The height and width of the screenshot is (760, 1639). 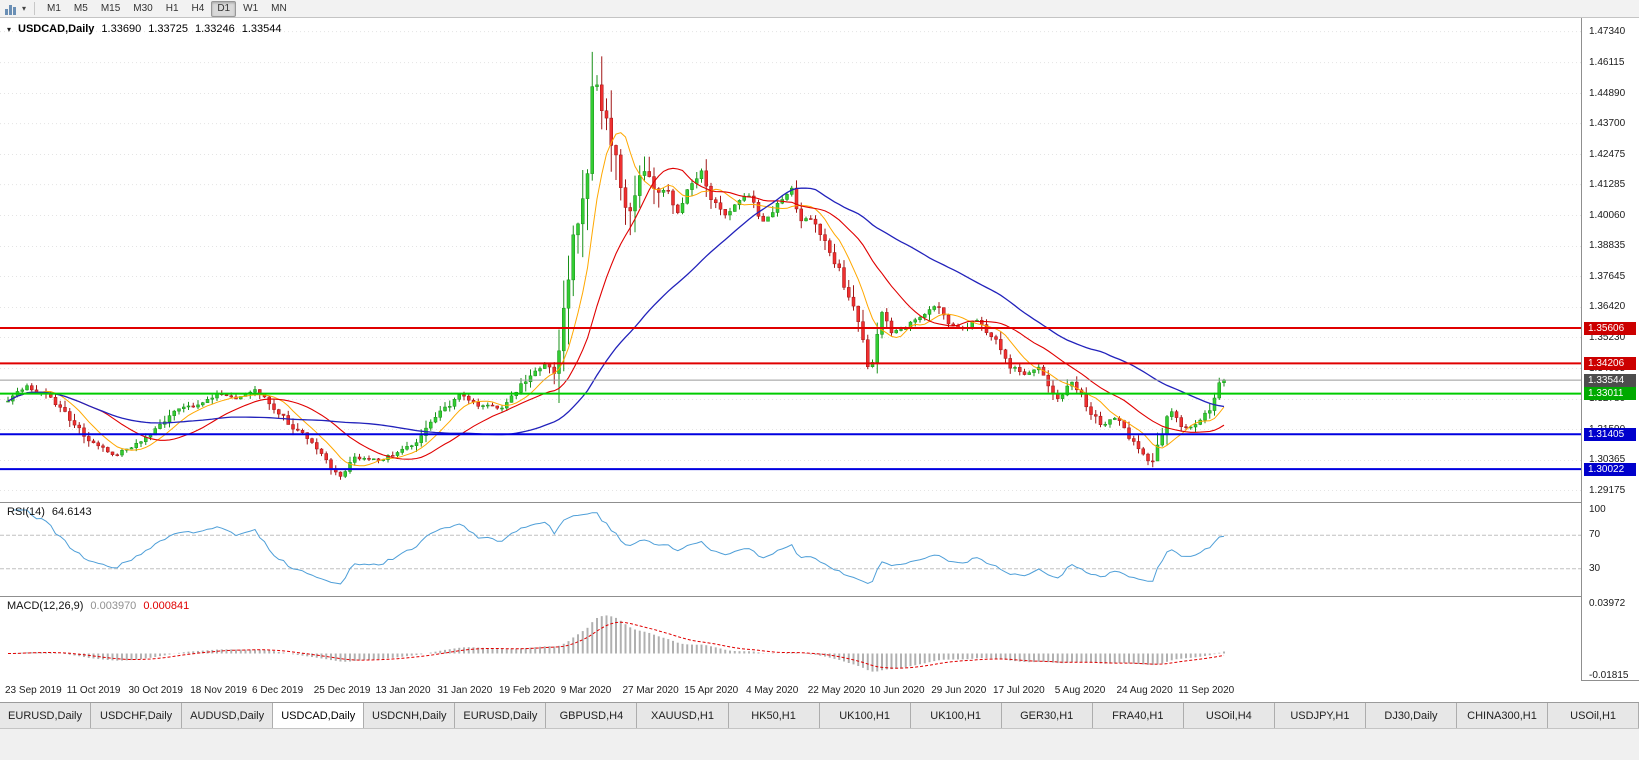 What do you see at coordinates (1607, 93) in the screenshot?
I see `price-tick-1.44890: 1.44890` at bounding box center [1607, 93].